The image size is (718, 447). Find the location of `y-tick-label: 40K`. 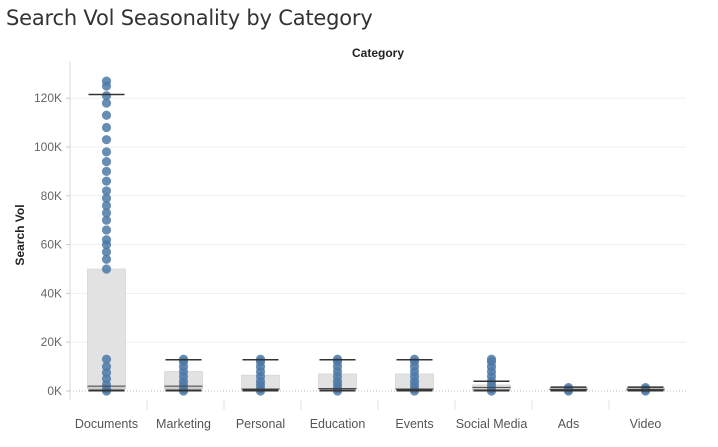

y-tick-label: 40K is located at coordinates (51, 293).